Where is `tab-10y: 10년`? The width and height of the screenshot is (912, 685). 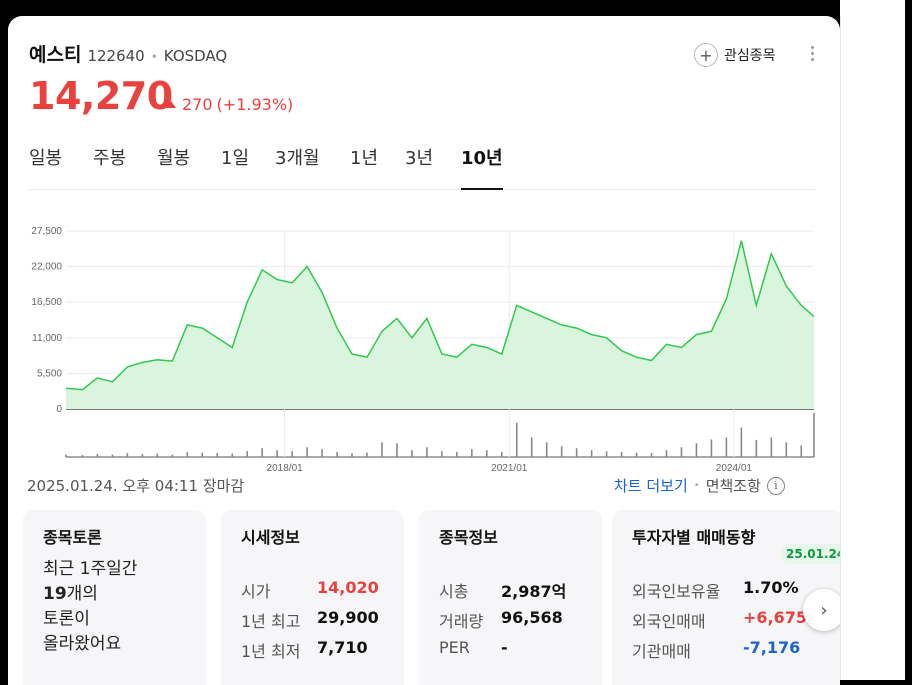
tab-10y: 10년 is located at coordinates (482, 167).